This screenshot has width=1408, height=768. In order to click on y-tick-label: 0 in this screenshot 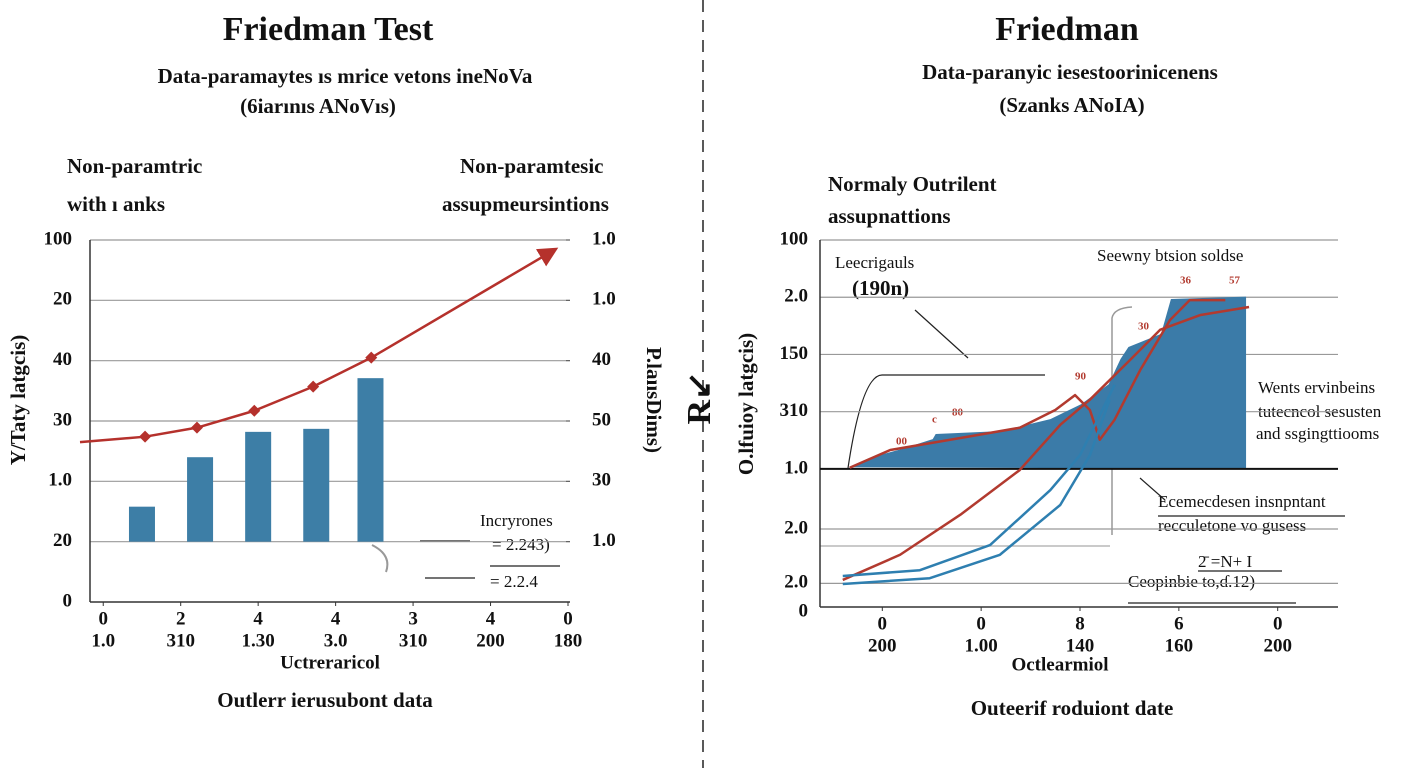, I will do `click(804, 610)`.